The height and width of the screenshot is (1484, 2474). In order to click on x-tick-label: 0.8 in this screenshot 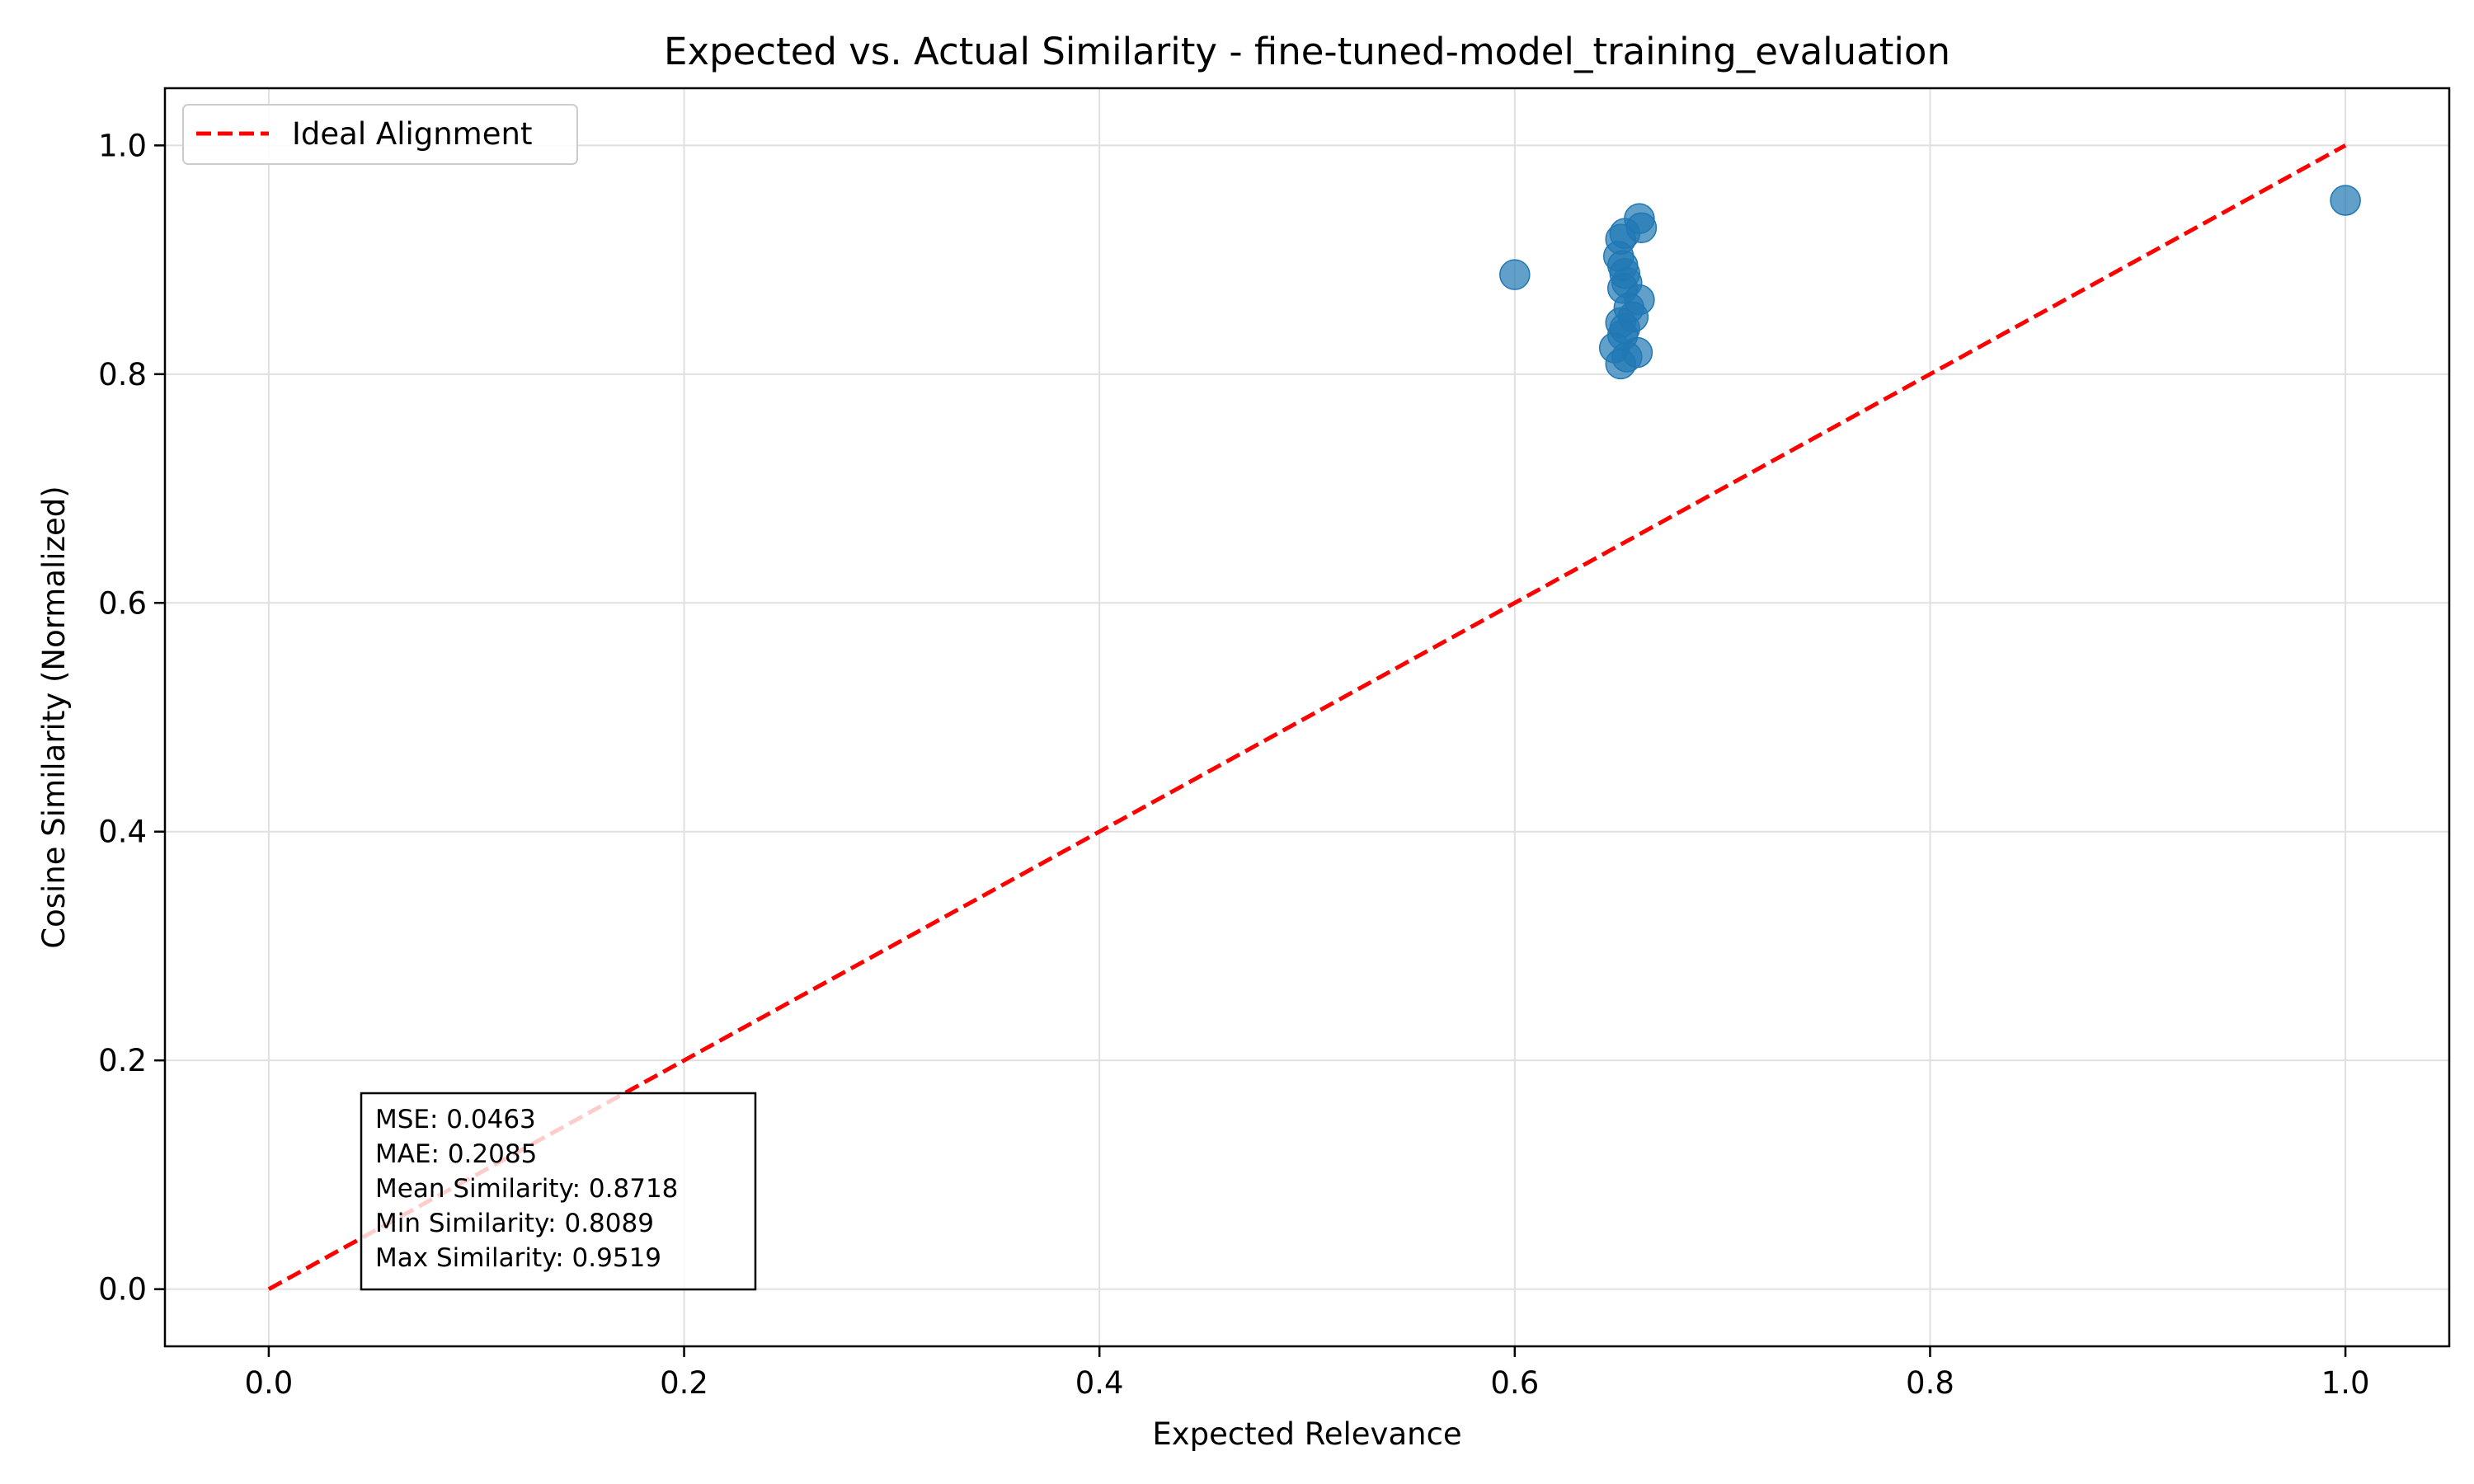, I will do `click(1930, 1383)`.